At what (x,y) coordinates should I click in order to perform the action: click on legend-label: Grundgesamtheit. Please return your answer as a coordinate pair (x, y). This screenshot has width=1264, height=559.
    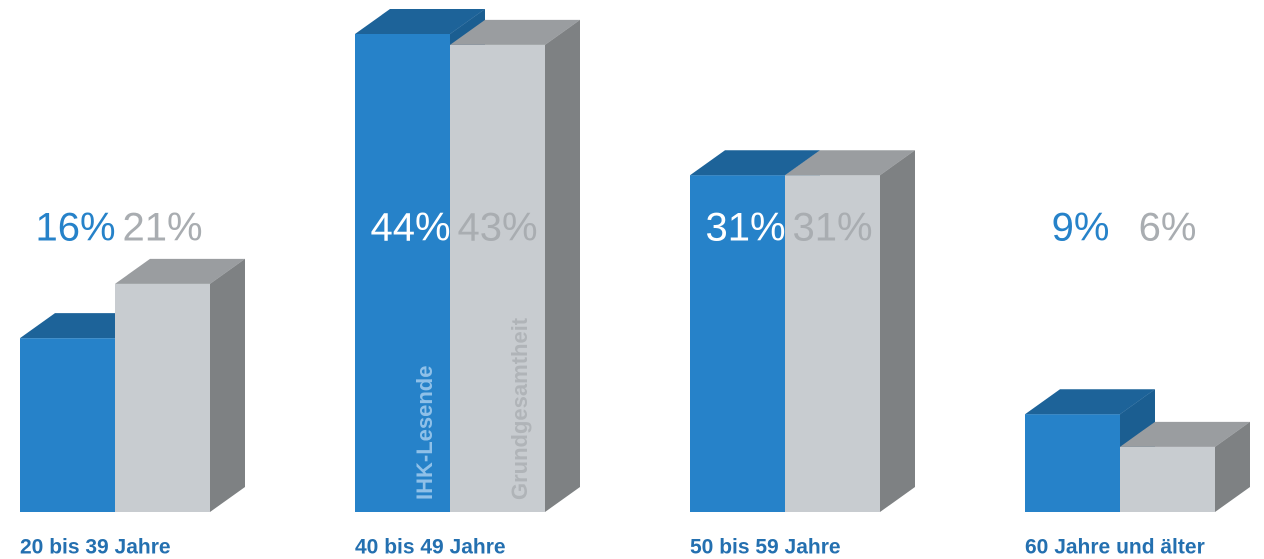
    Looking at the image, I should click on (519, 408).